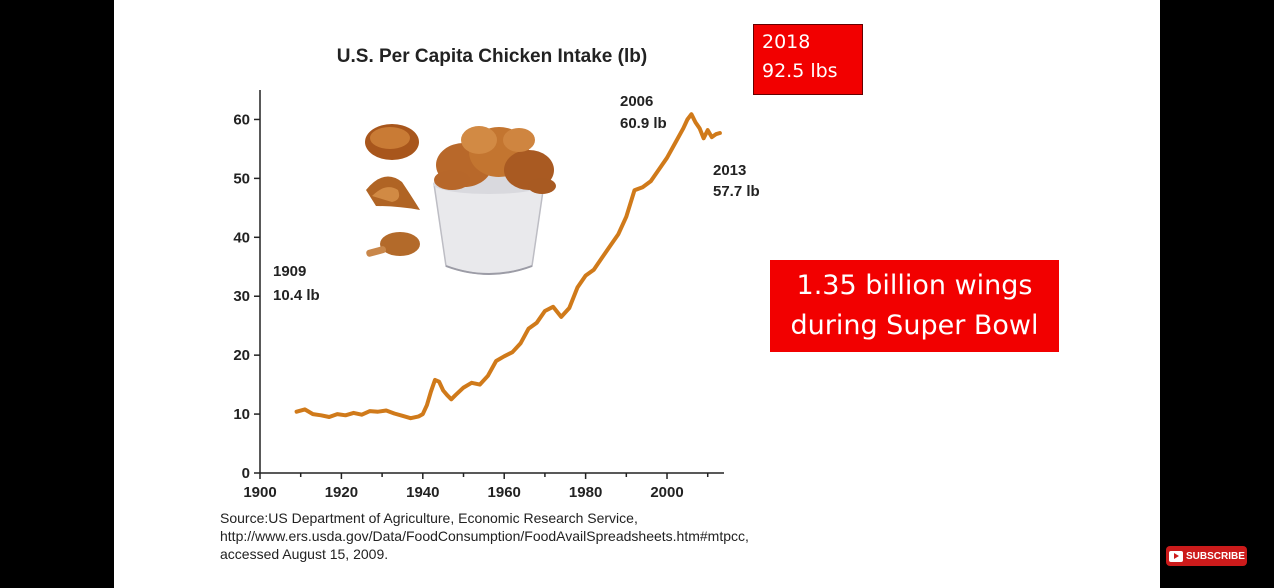 This screenshot has height=588, width=1274. Describe the element at coordinates (259, 492) in the screenshot. I see `x-tick-label: 1900` at that location.